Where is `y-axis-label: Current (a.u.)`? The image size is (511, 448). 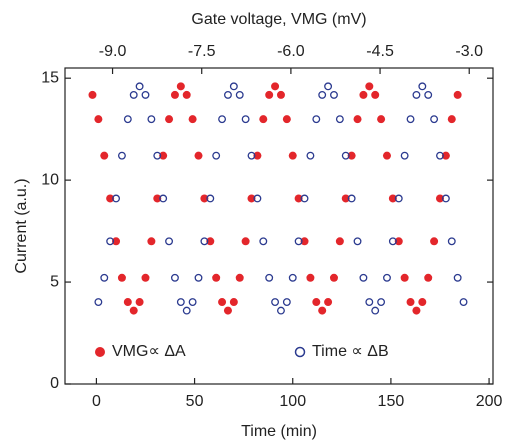
y-axis-label: Current (a.u.) is located at coordinates (21, 225).